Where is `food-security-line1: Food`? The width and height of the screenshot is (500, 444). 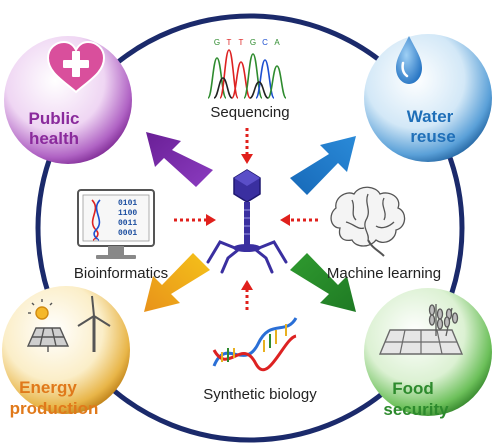
food-security-line1: Food is located at coordinates (413, 388).